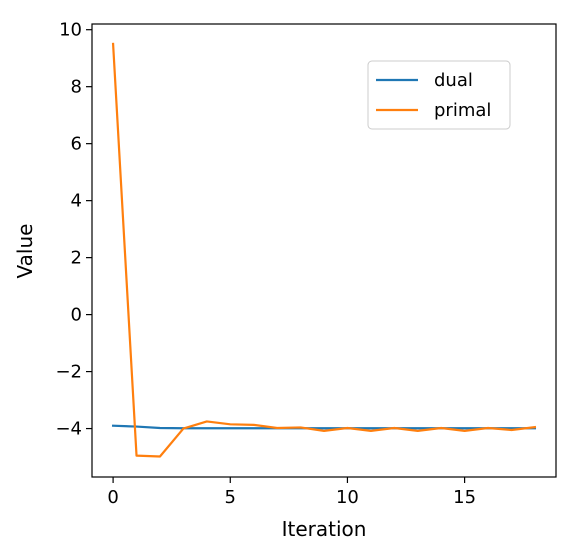 This screenshot has width=571, height=558. I want to click on x-tick-label: 0, so click(112, 497).